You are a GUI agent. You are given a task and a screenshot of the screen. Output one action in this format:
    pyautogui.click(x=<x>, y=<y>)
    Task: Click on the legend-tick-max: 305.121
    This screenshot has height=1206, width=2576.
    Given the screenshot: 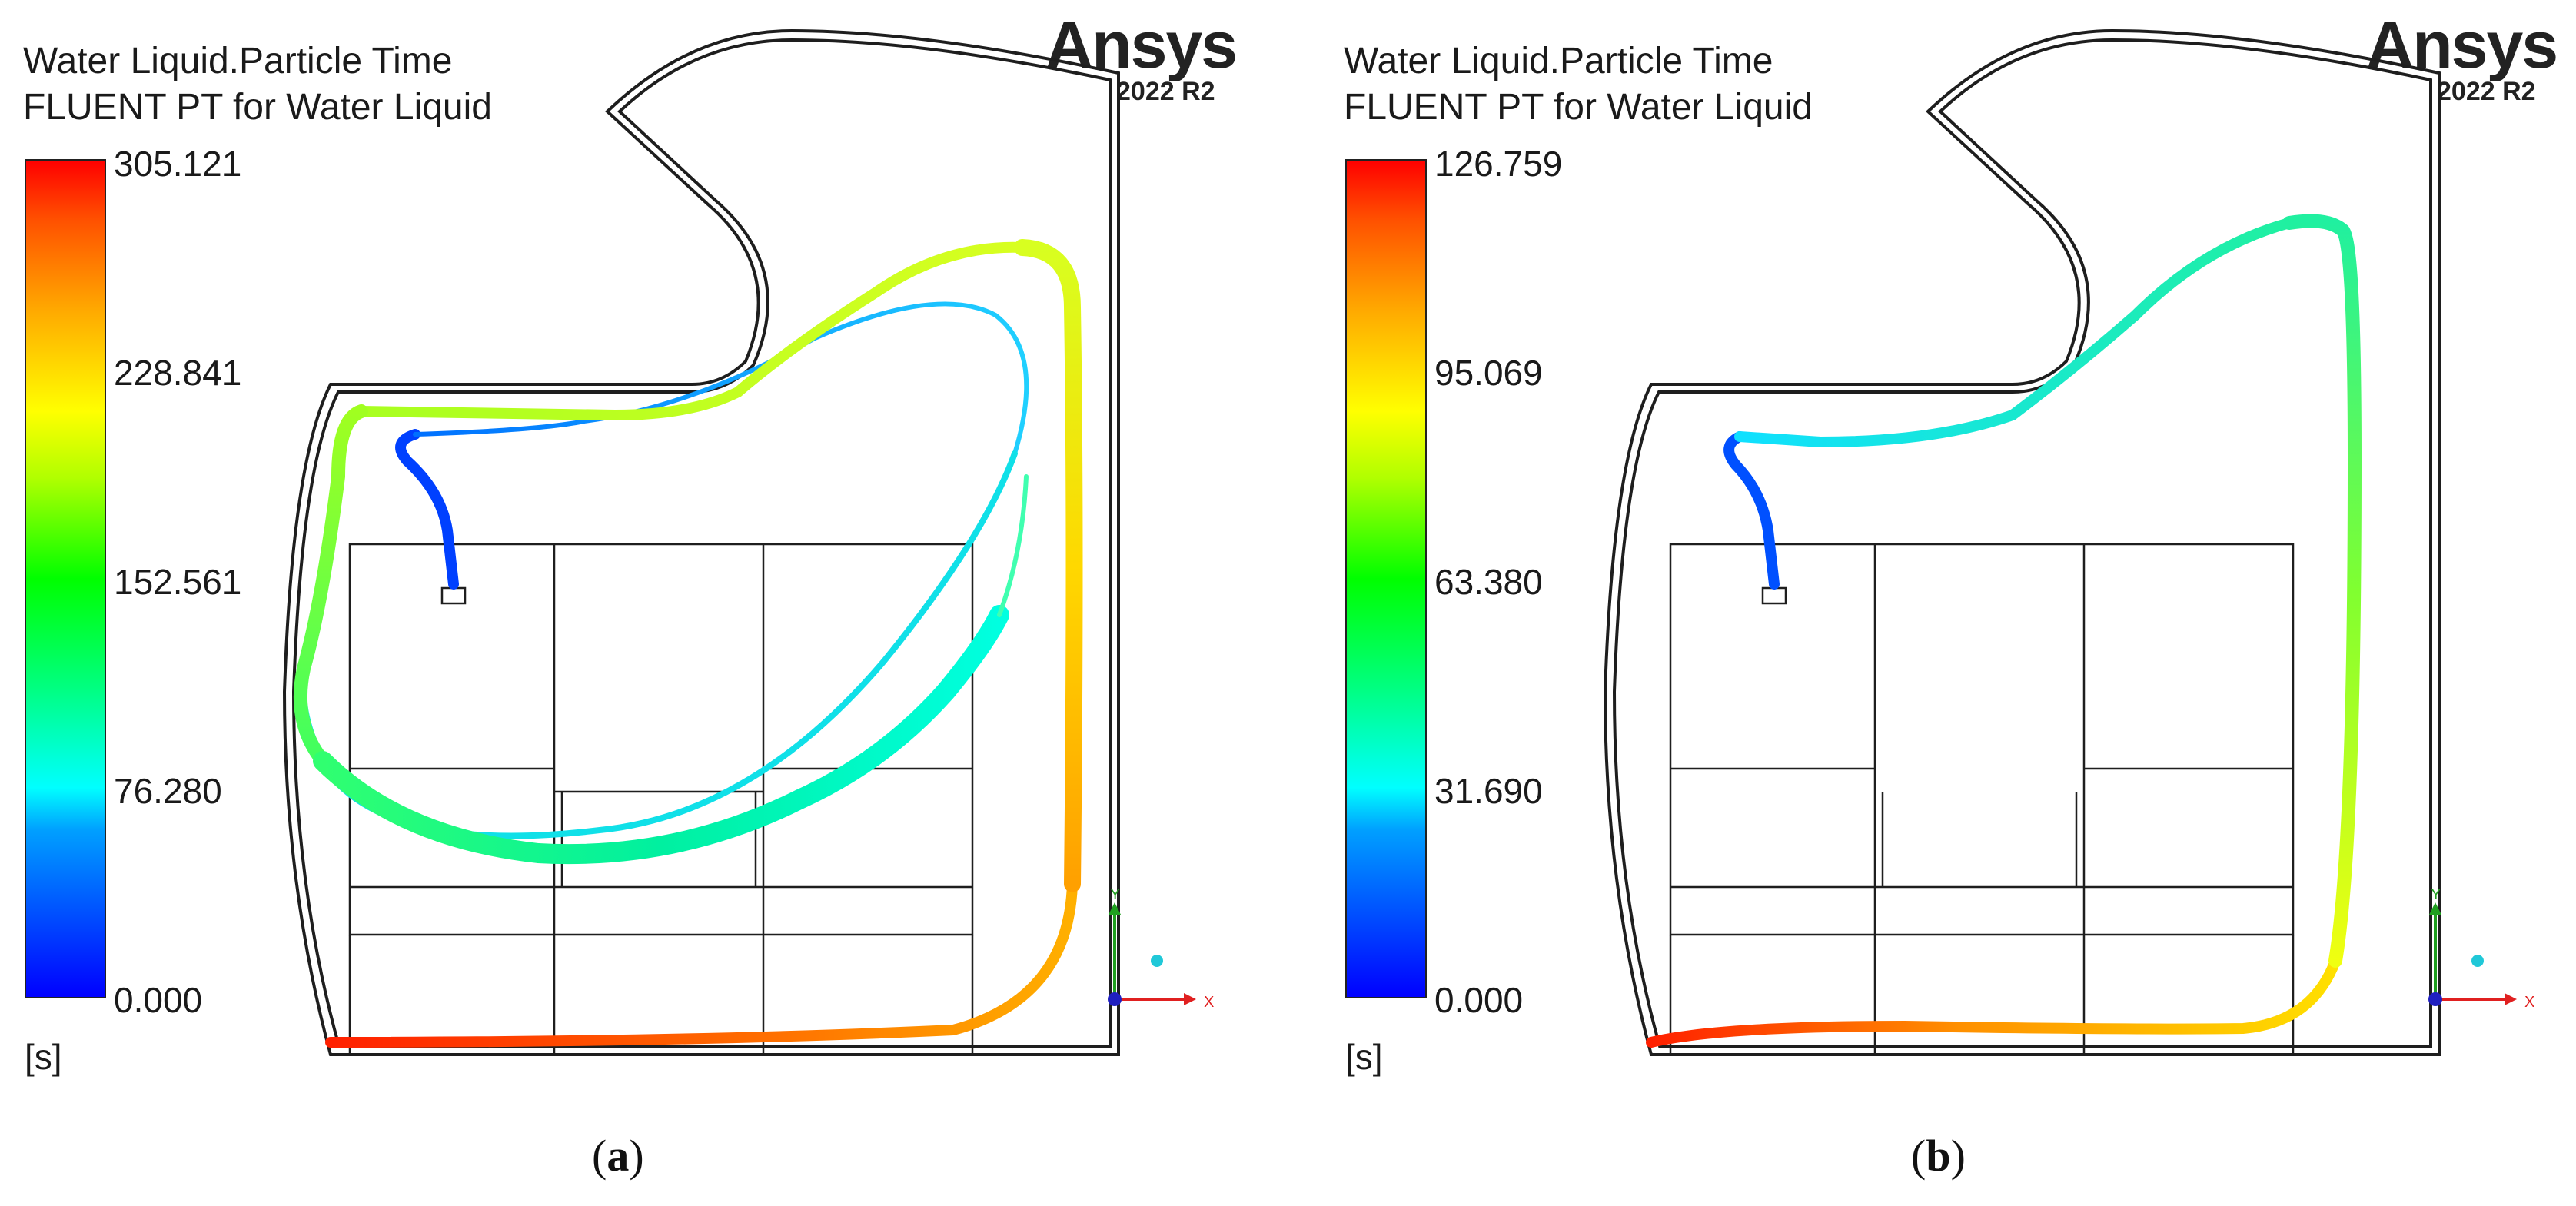 What is the action you would take?
    pyautogui.click(x=178, y=164)
    